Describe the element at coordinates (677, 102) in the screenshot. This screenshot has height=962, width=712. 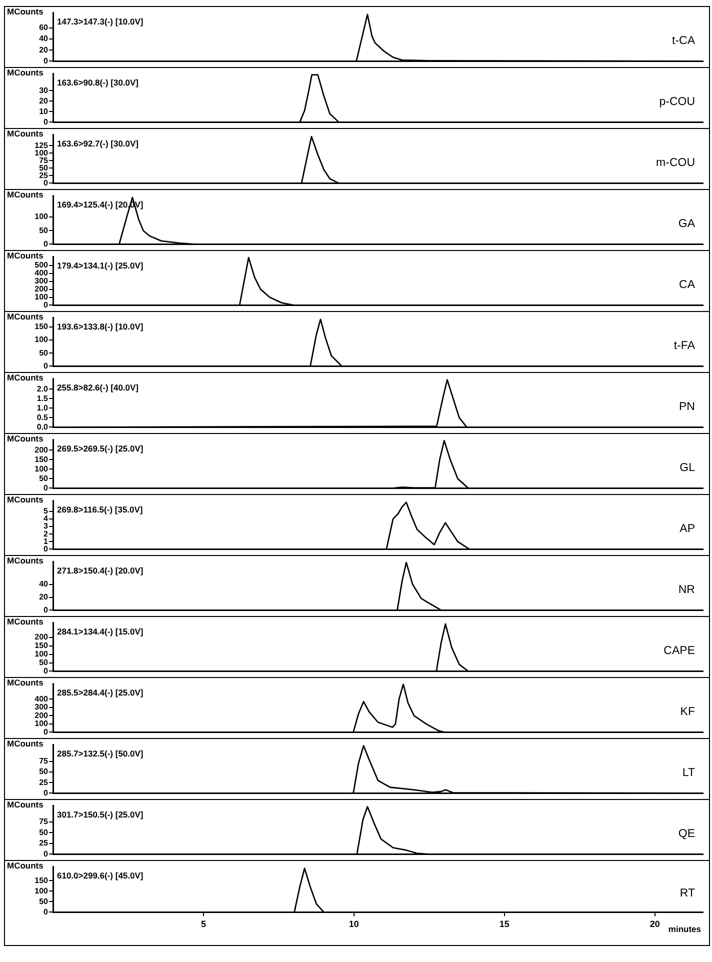
I see `text: p-COU` at that location.